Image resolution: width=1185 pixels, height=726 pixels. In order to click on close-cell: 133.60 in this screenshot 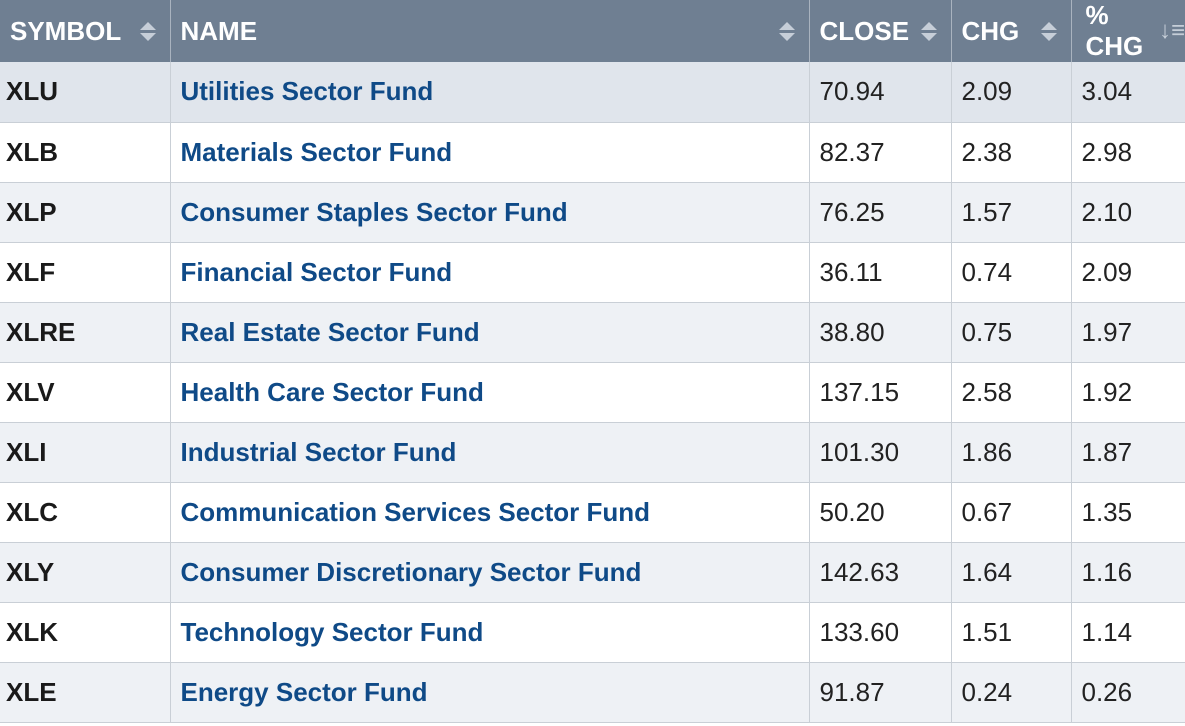, I will do `click(880, 632)`.